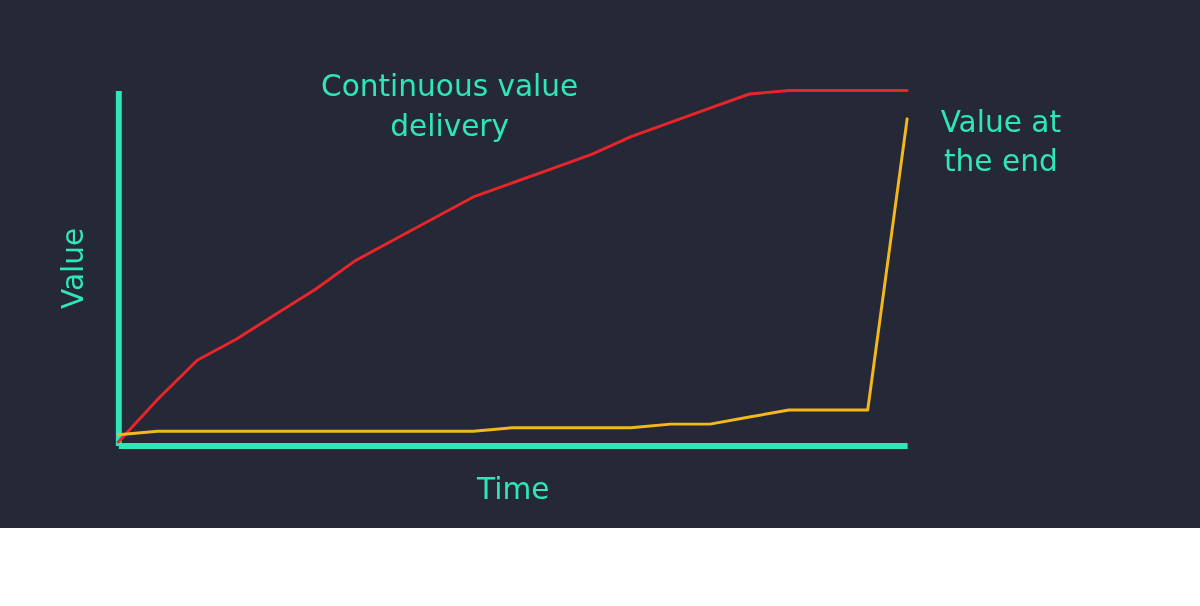 The height and width of the screenshot is (606, 1200). What do you see at coordinates (73, 268) in the screenshot?
I see `y-axis-title: Value` at bounding box center [73, 268].